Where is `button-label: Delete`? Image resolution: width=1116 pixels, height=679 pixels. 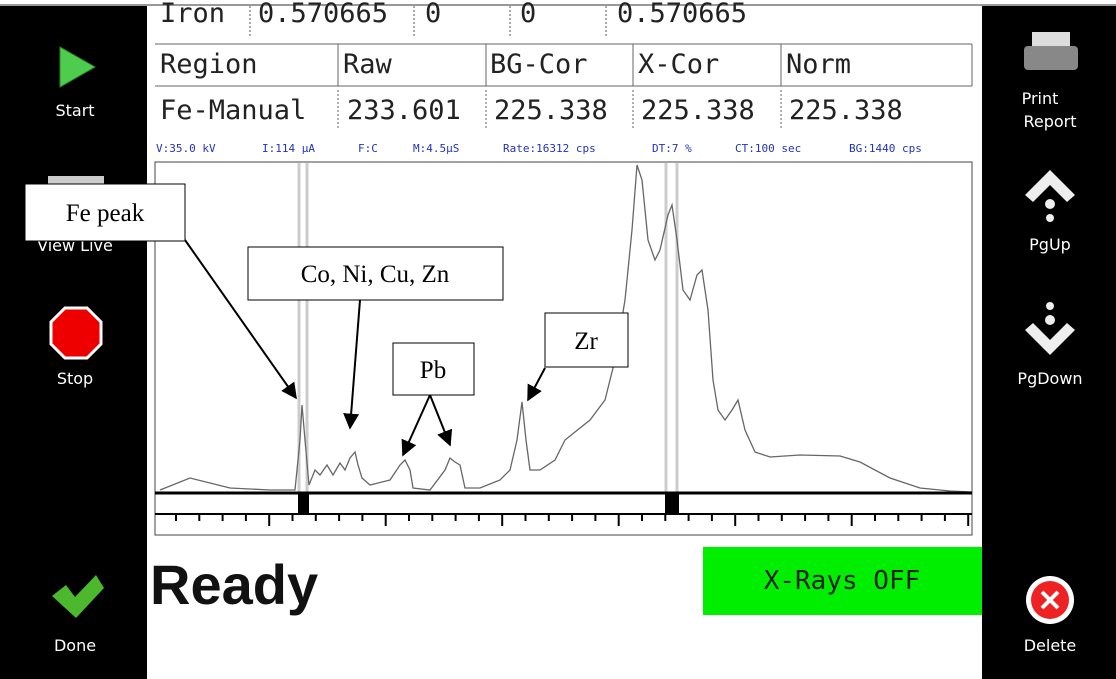 button-label: Delete is located at coordinates (1050, 645).